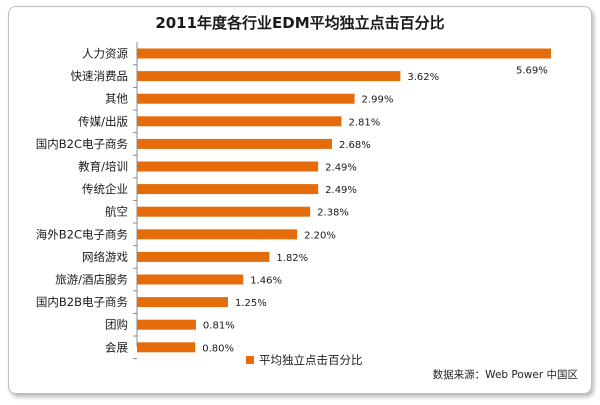 This screenshot has height=405, width=600. I want to click on category-label: 人力资源, so click(105, 54).